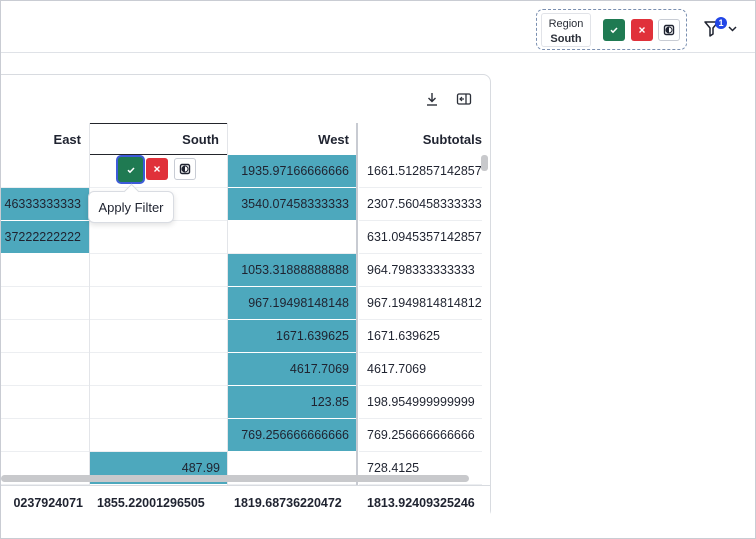 The image size is (756, 539). I want to click on cell-invert-filter-button, so click(185, 169).